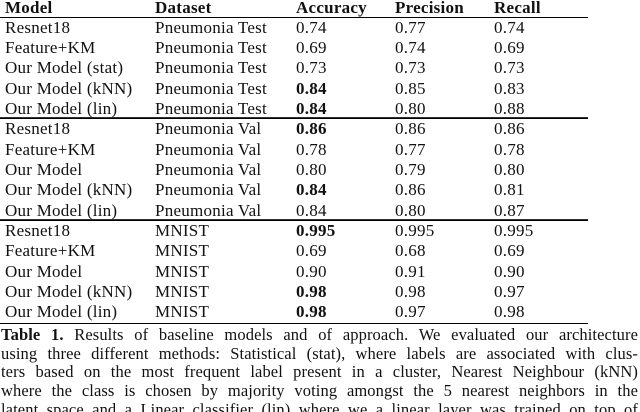  What do you see at coordinates (294, 211) in the screenshot?
I see `table-row: Our Model (lin) Pneumonia Val 0.84 0.80 0.87` at bounding box center [294, 211].